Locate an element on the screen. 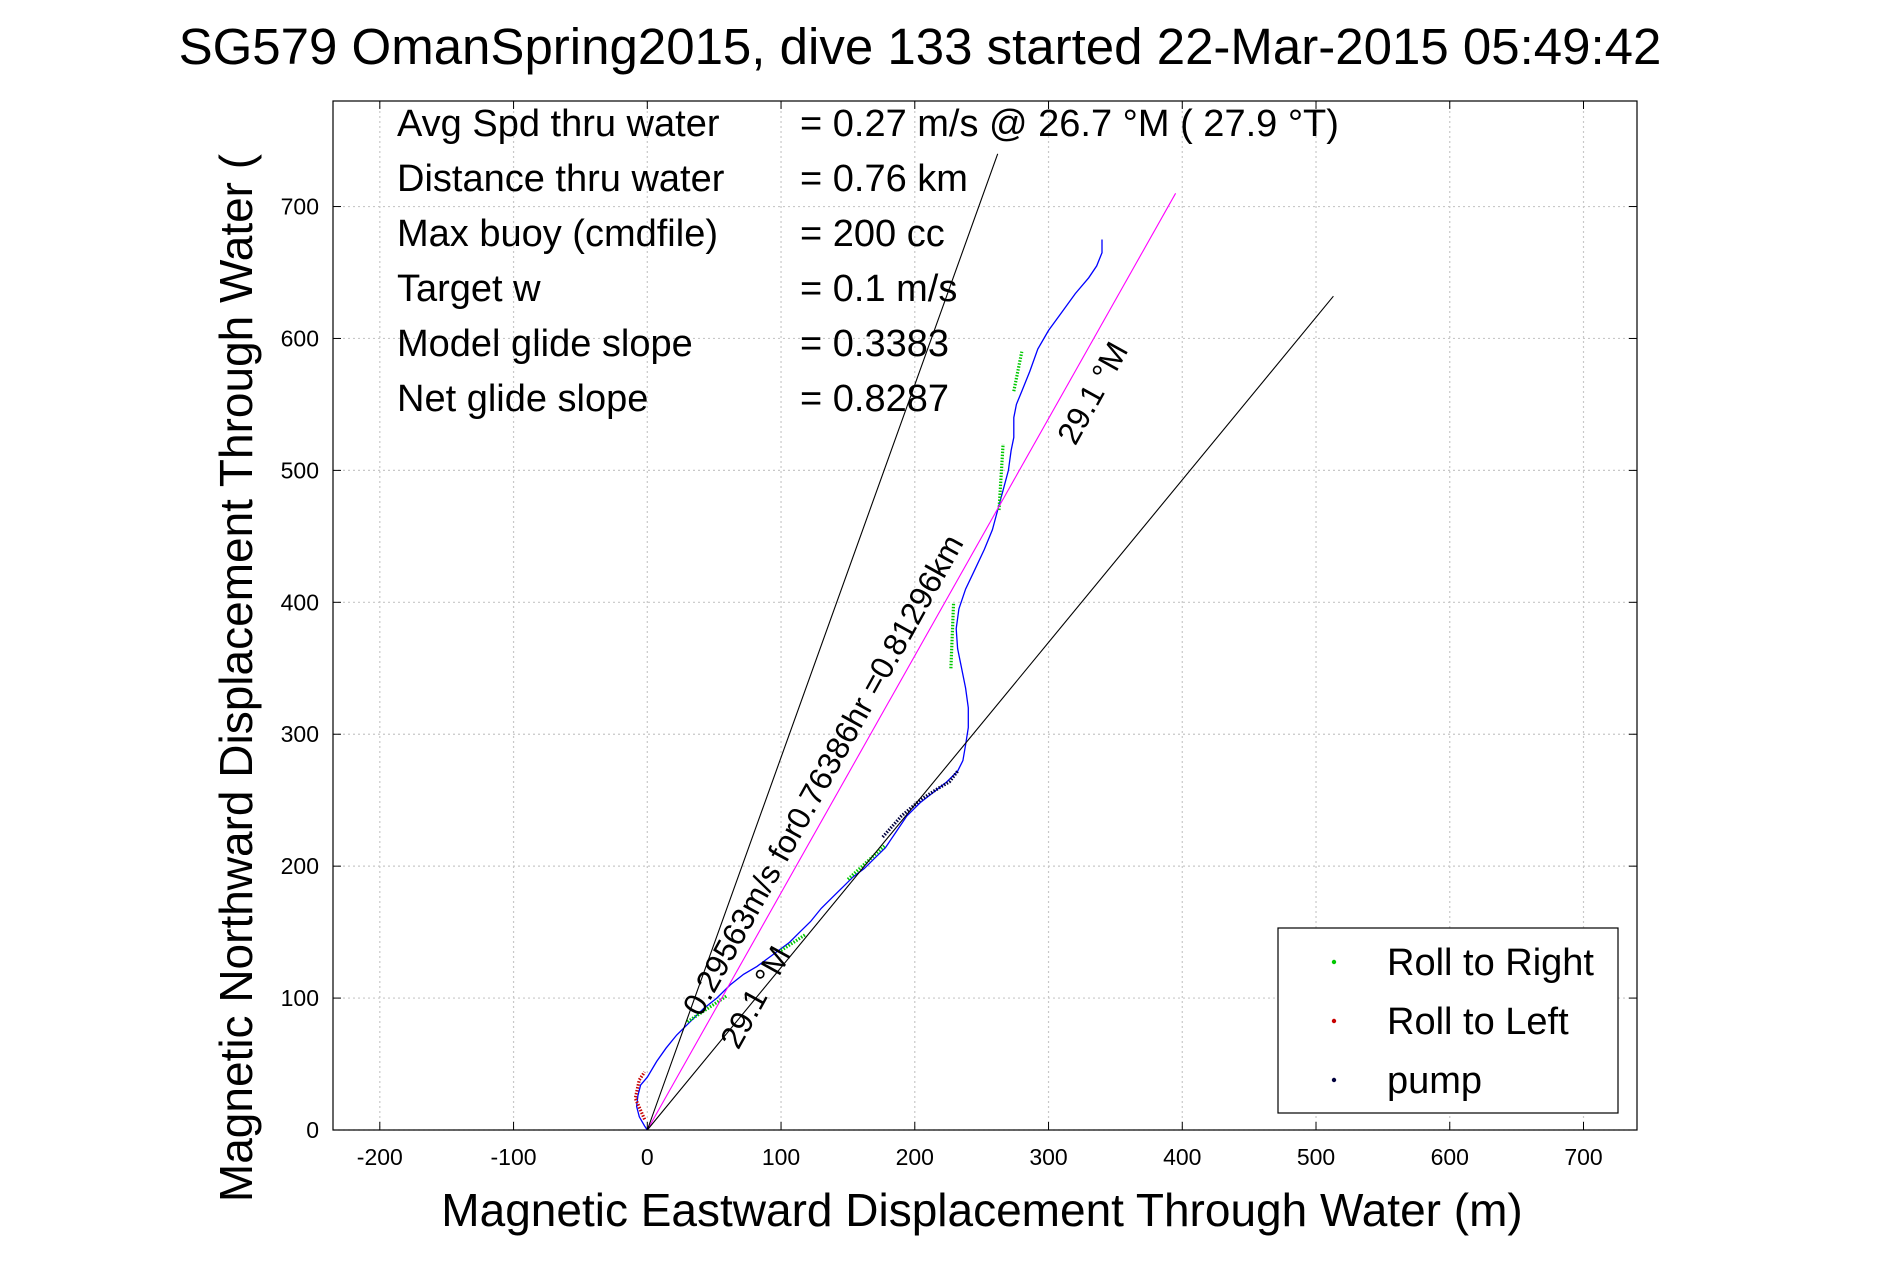 The height and width of the screenshot is (1262, 1891). y-tick-label: 400 is located at coordinates (300, 602).